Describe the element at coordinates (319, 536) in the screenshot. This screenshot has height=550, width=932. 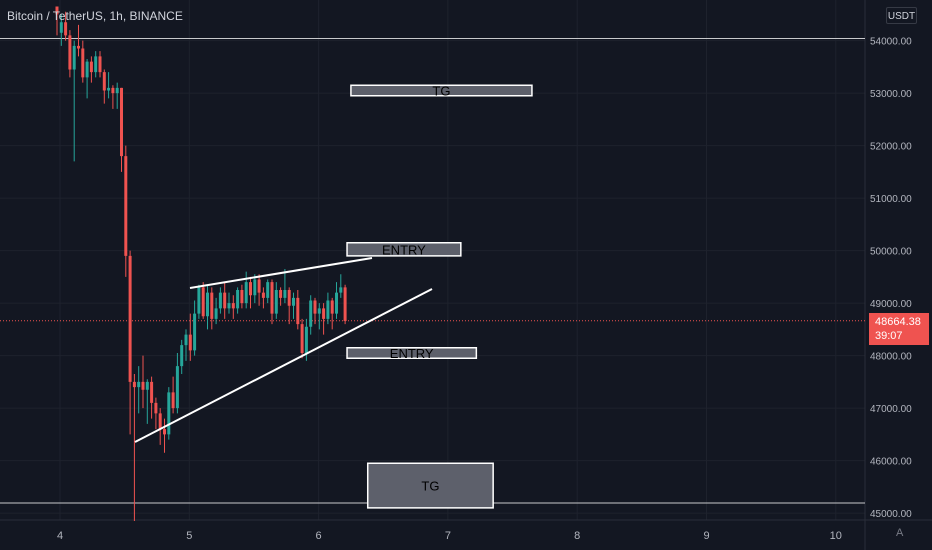
I see `x-tick-label: 6` at that location.